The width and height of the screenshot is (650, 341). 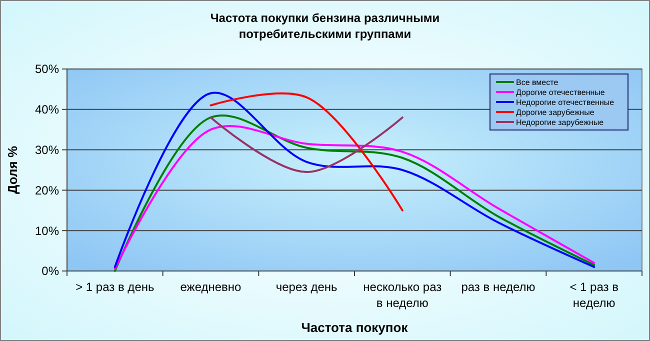 I want to click on y-tick-label: 30%, so click(x=47, y=150).